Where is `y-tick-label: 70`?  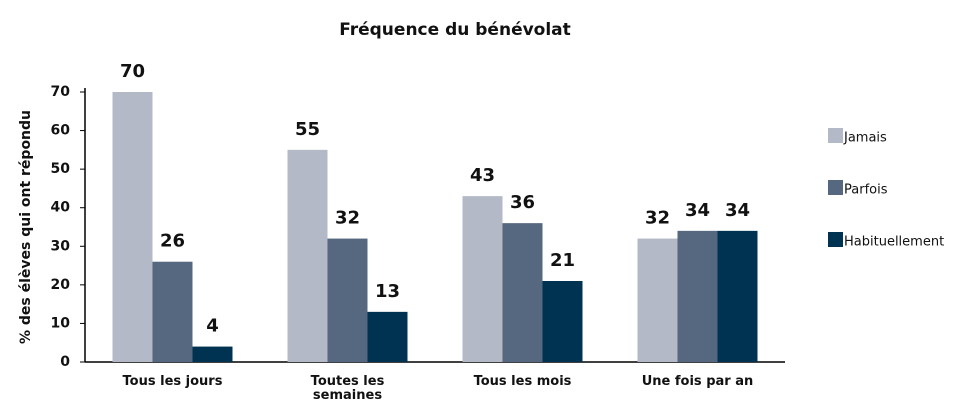
y-tick-label: 70 is located at coordinates (61, 92).